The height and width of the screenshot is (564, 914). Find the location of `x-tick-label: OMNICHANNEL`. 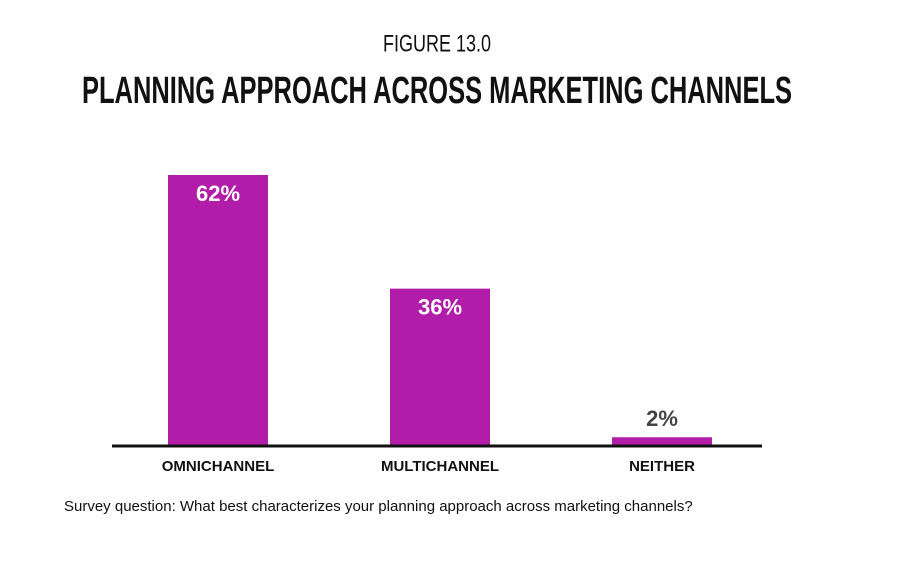

x-tick-label: OMNICHANNEL is located at coordinates (218, 466).